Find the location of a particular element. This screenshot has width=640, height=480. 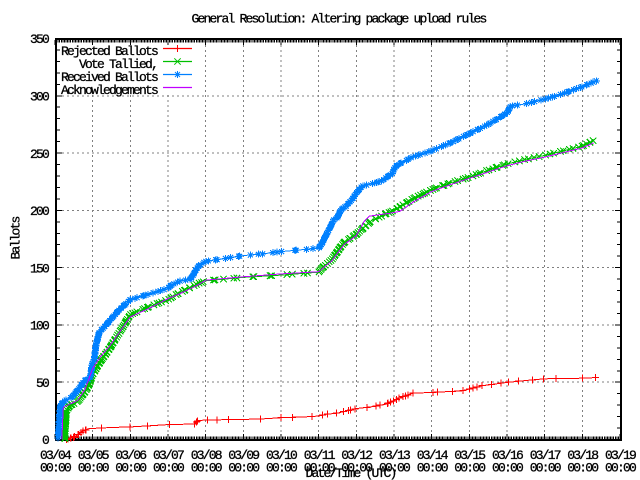

svg-text: 03/17 is located at coordinates (545, 455).